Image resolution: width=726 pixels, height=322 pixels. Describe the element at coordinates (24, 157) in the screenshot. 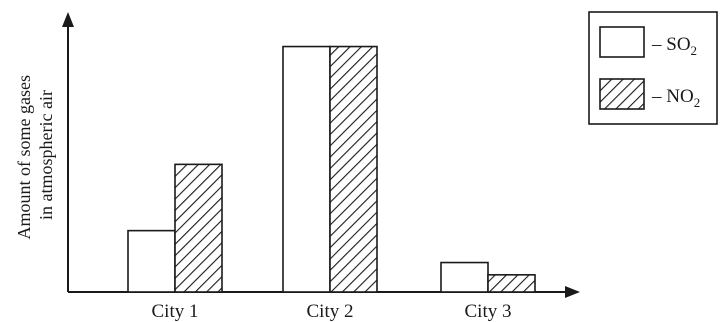

I see `y-axis-label-line-1: Amount of some gases` at that location.